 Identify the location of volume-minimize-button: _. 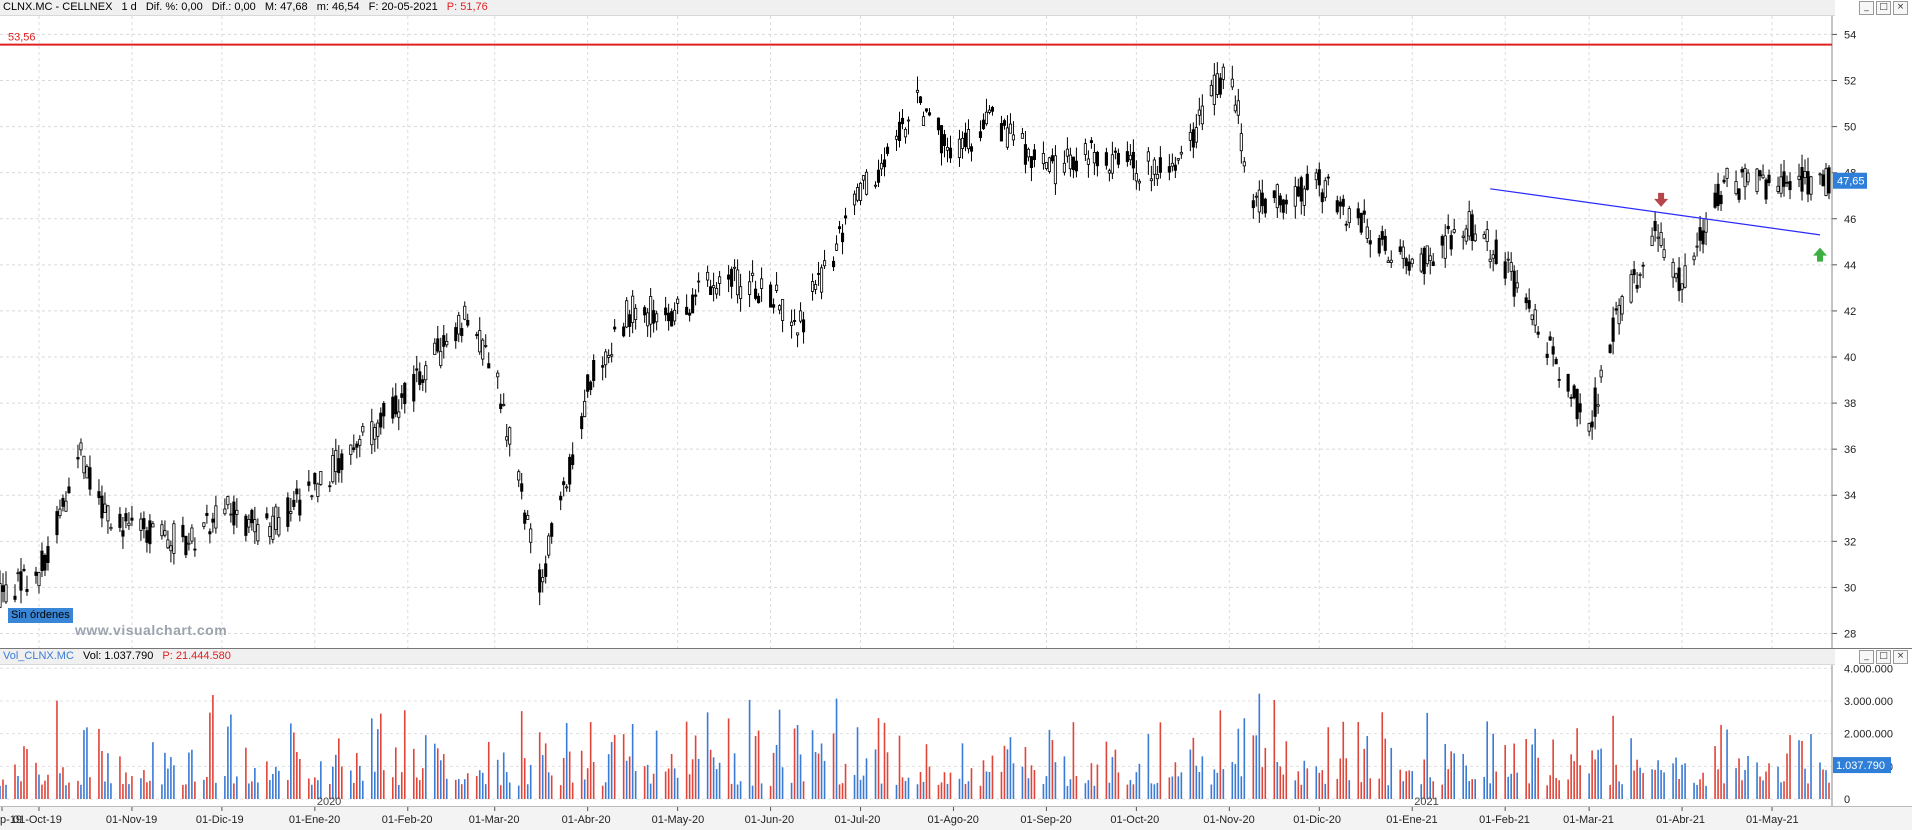
(1866, 657).